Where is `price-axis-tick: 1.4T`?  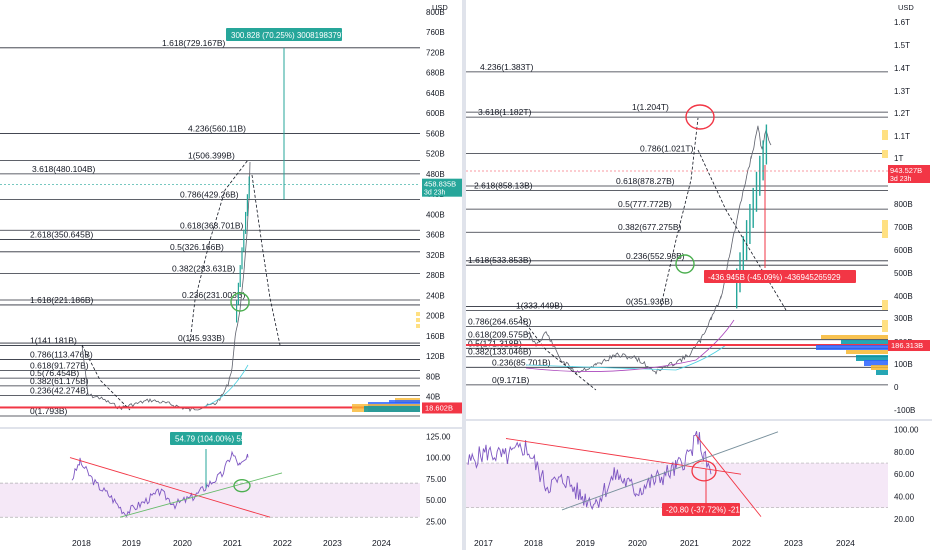
price-axis-tick: 1.4T is located at coordinates (902, 68).